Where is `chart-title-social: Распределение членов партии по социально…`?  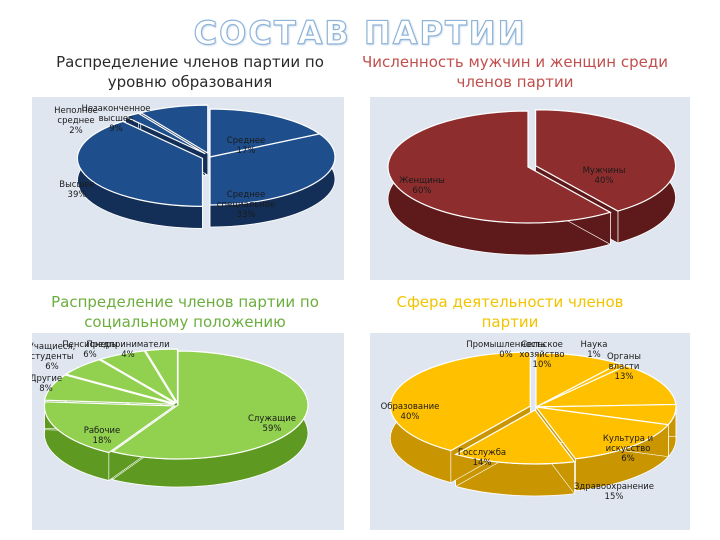
chart-title-social: Распределение членов партии по социально… is located at coordinates (185, 312).